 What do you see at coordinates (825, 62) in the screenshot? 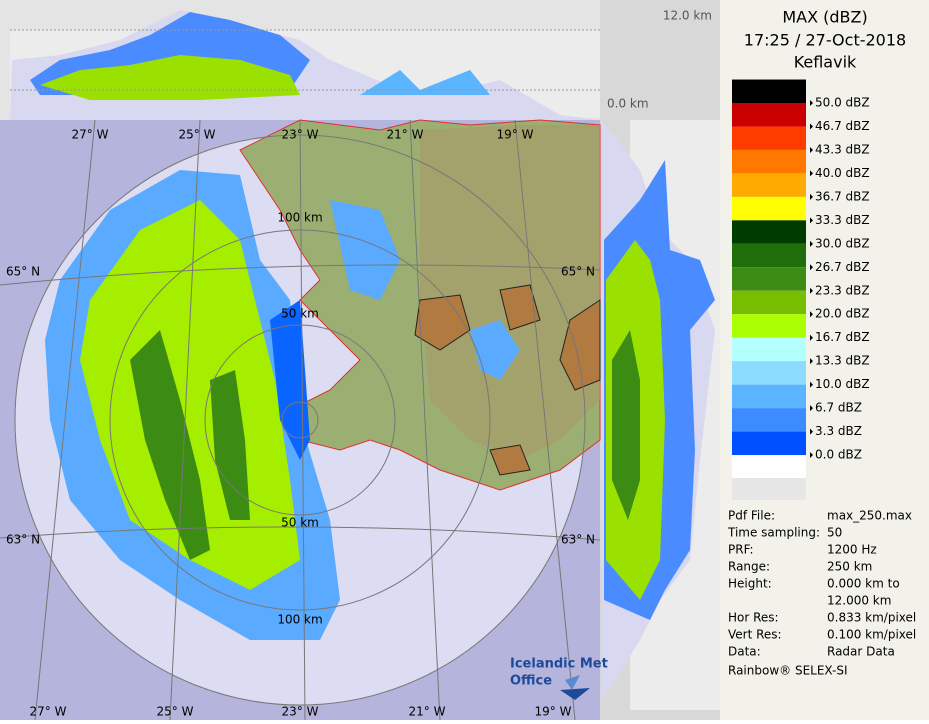
I see `site-name: Keflavik` at bounding box center [825, 62].